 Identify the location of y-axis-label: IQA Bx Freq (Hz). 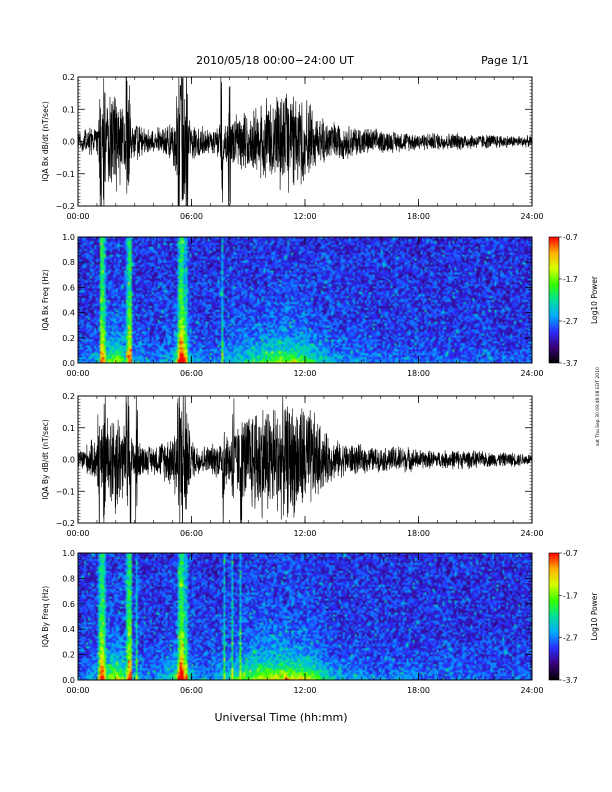
(45, 300).